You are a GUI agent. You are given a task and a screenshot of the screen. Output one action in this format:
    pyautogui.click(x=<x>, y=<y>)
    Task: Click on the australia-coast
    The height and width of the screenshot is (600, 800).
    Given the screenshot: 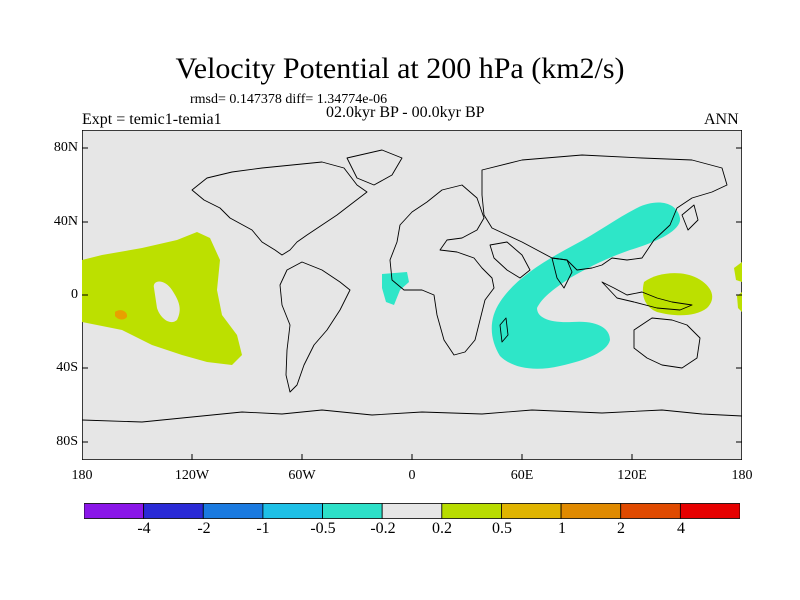 What is the action you would take?
    pyautogui.click(x=667, y=343)
    